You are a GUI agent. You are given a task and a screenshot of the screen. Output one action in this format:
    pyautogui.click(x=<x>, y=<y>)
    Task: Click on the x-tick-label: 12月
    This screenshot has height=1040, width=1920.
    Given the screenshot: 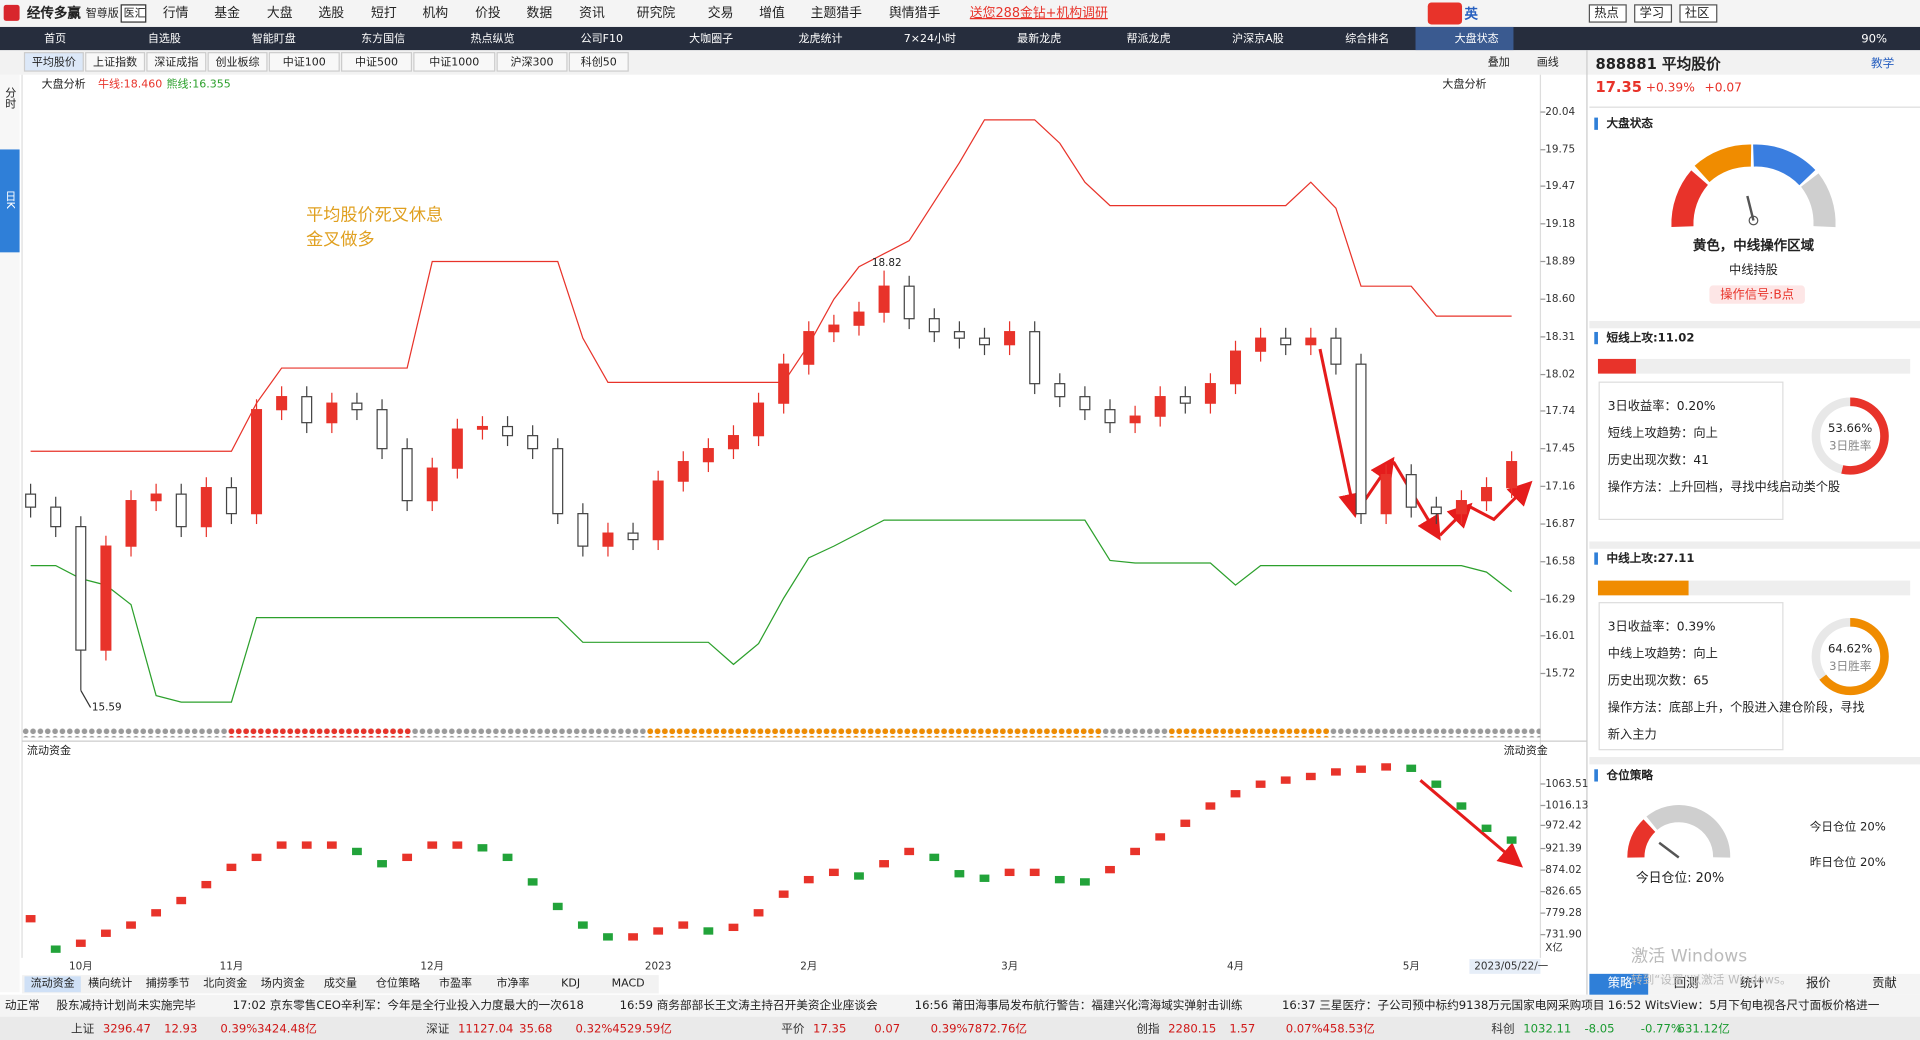 What is the action you would take?
    pyautogui.click(x=432, y=967)
    